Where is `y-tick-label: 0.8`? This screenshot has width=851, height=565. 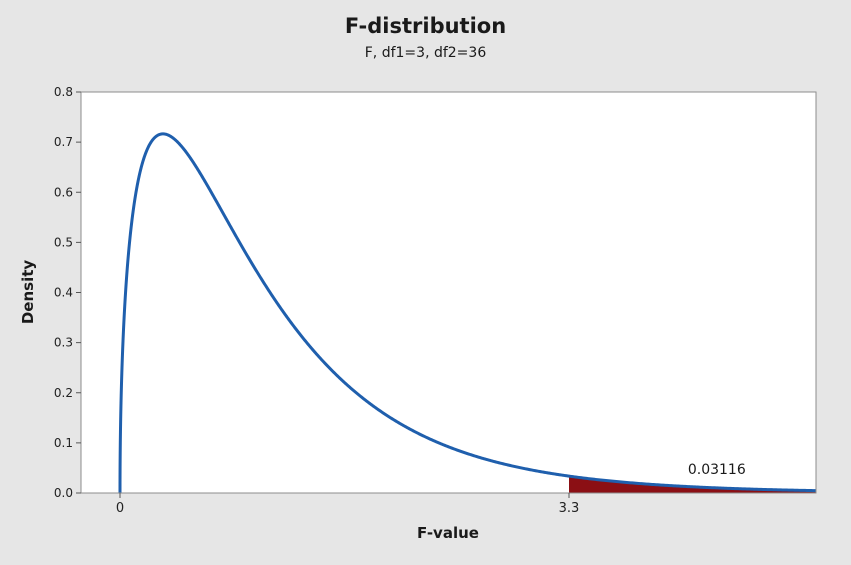
y-tick-label: 0.8 is located at coordinates (63, 92).